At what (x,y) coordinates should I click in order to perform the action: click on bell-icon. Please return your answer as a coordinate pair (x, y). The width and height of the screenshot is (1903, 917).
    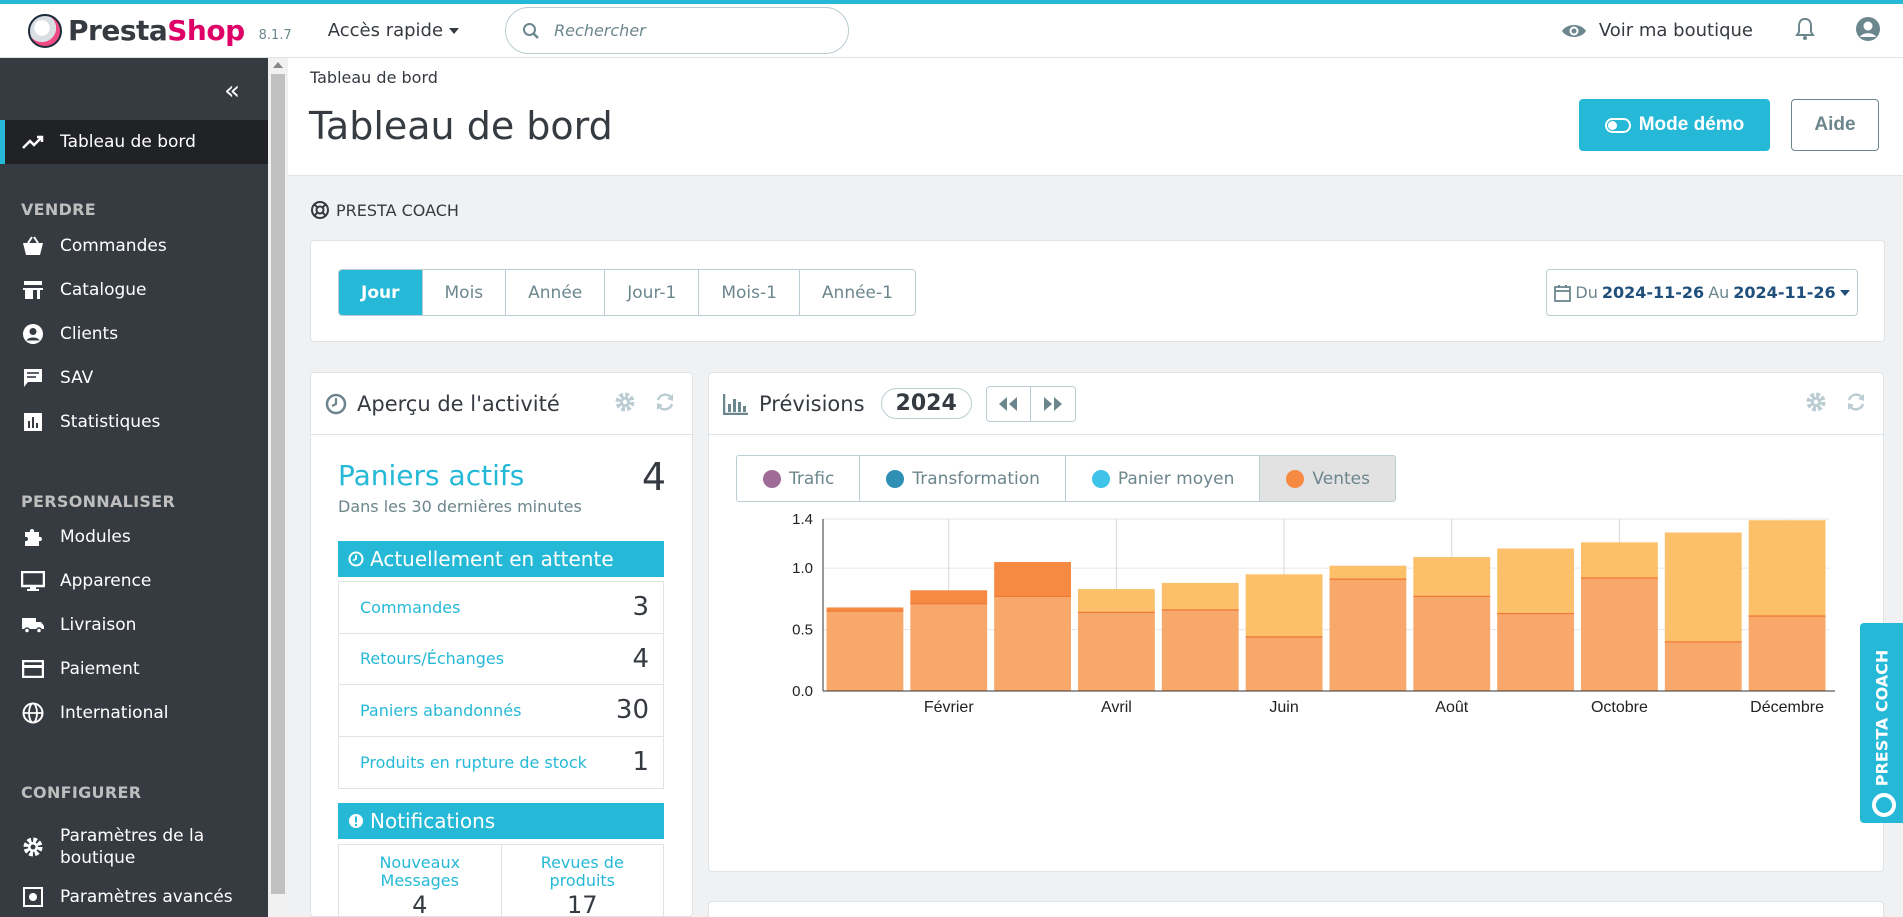
    Looking at the image, I should click on (1805, 28).